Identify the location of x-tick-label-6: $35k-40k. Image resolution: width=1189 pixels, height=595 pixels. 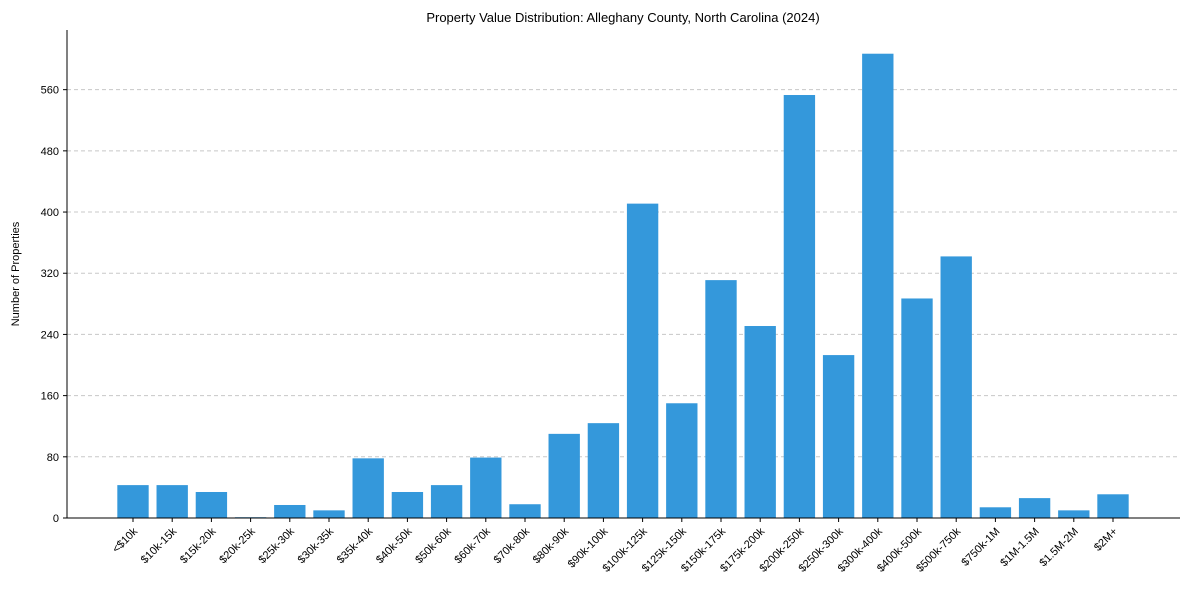
(355, 545).